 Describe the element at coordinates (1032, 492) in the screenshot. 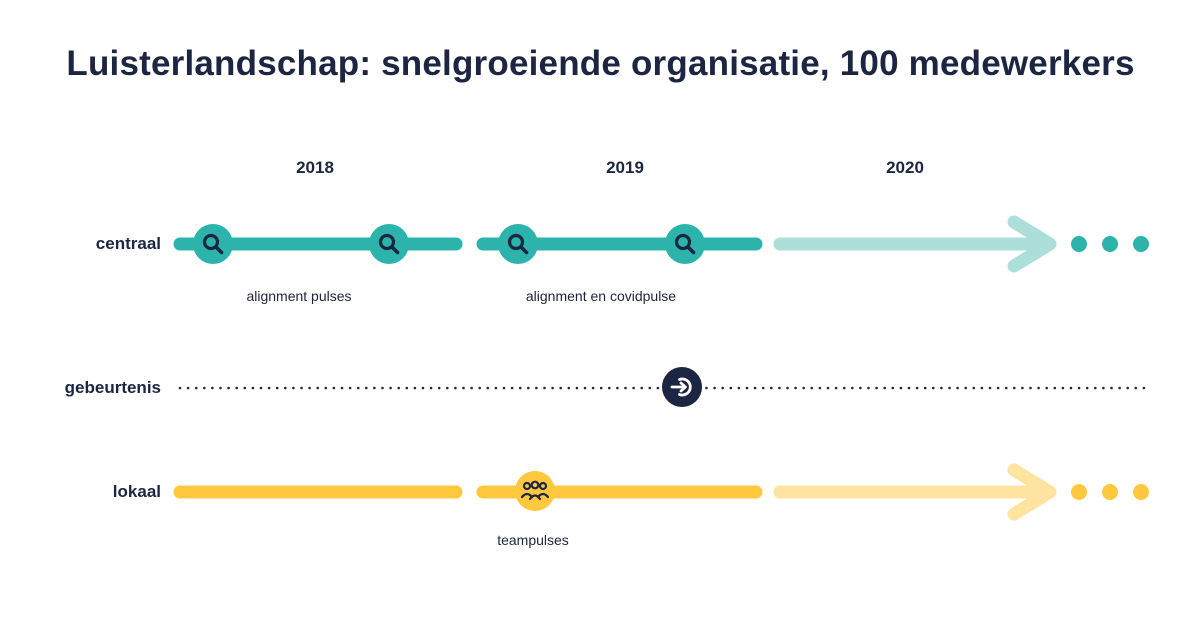

I see `lokaal-arrow-head` at that location.